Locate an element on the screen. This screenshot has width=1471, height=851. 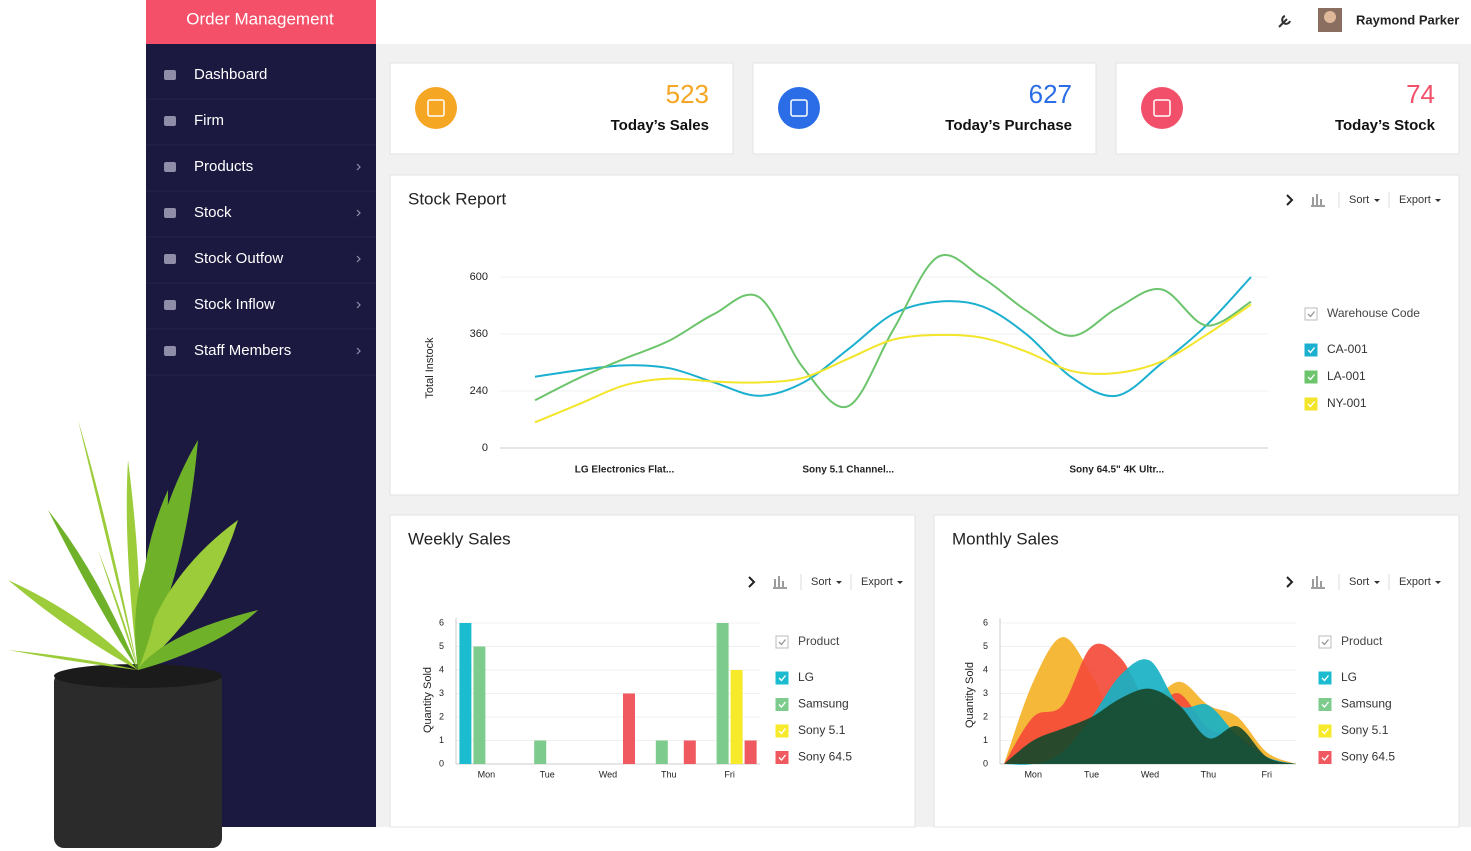
menu-item: Stock is located at coordinates (213, 212).